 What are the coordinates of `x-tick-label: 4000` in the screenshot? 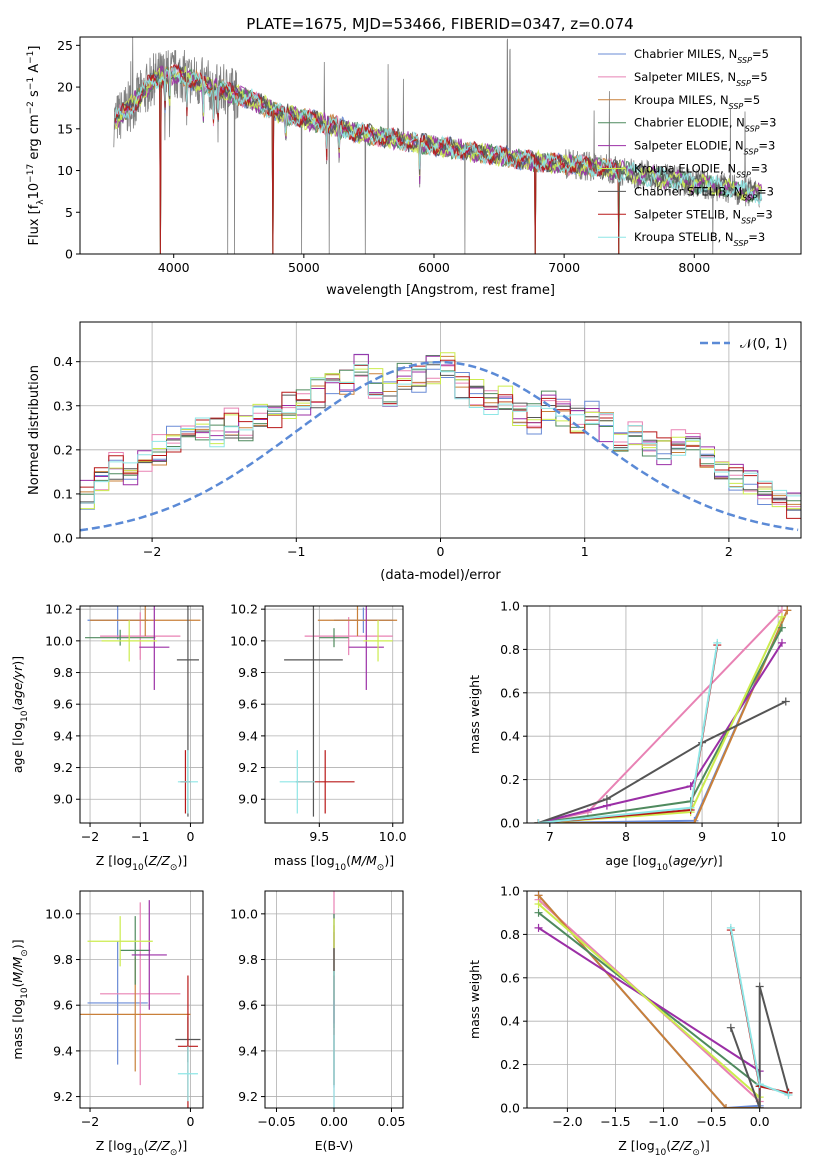 It's located at (174, 267).